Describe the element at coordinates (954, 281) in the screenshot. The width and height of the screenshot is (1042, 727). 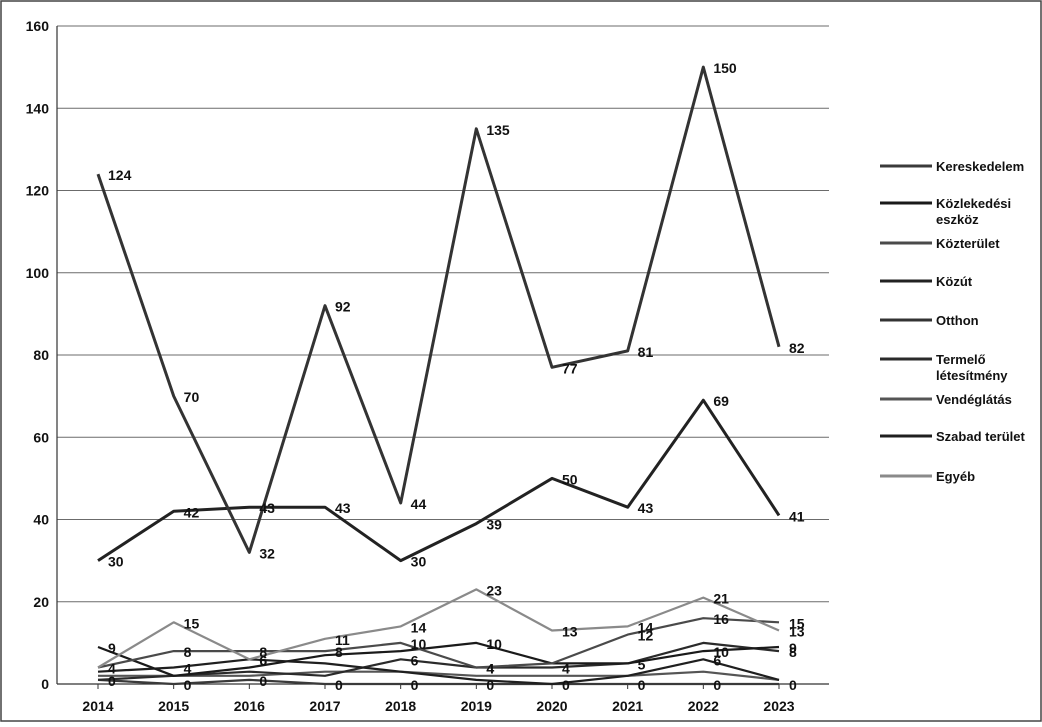
I see `legend-label: Közút` at that location.